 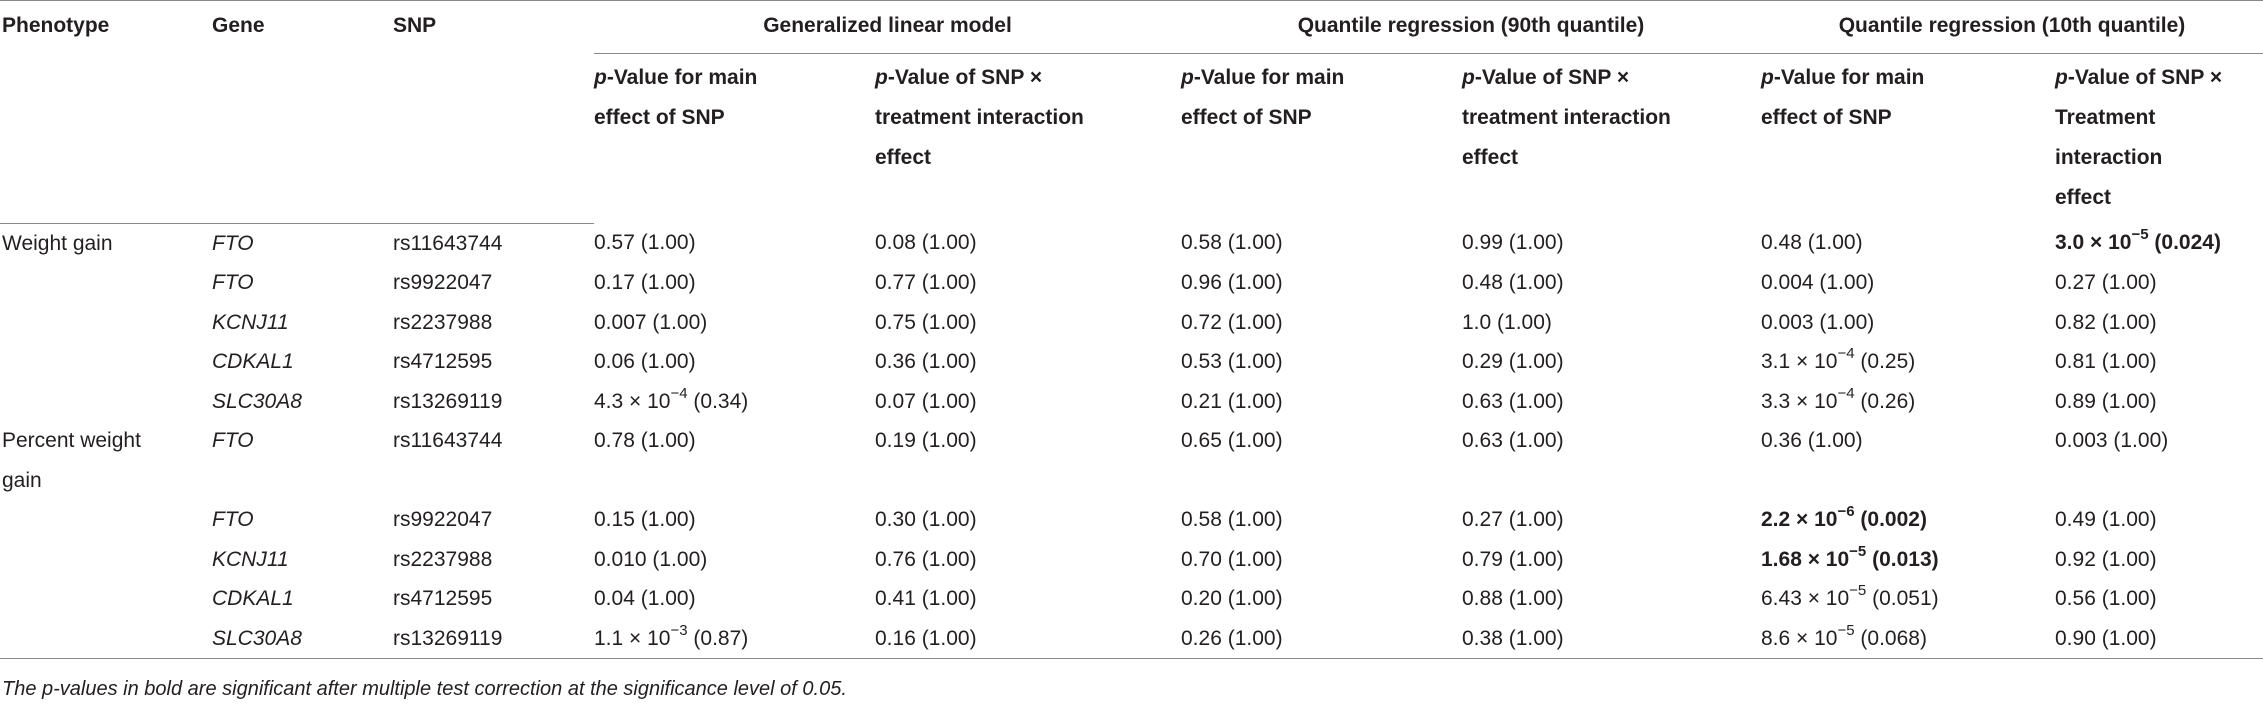 What do you see at coordinates (2012, 28) in the screenshot?
I see `header-group-q10: Quantile regression (10th quantile)` at bounding box center [2012, 28].